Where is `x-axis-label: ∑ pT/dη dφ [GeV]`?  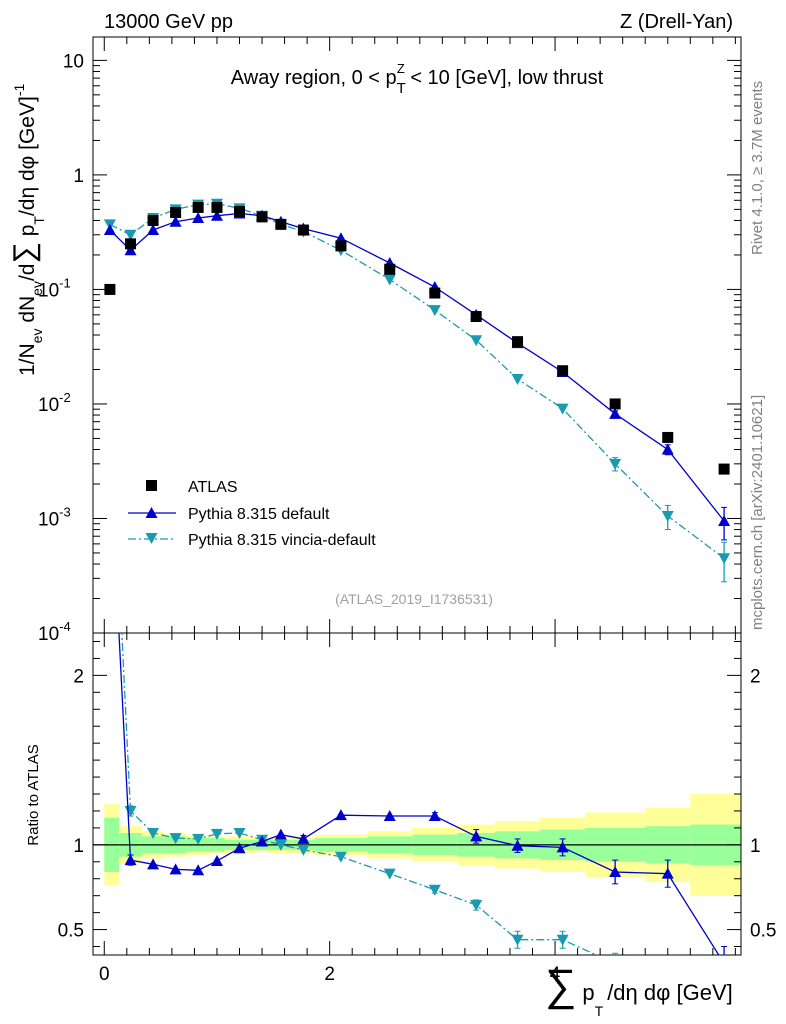
x-axis-label: ∑ pT/dη dφ [GeV] is located at coordinates (639, 990).